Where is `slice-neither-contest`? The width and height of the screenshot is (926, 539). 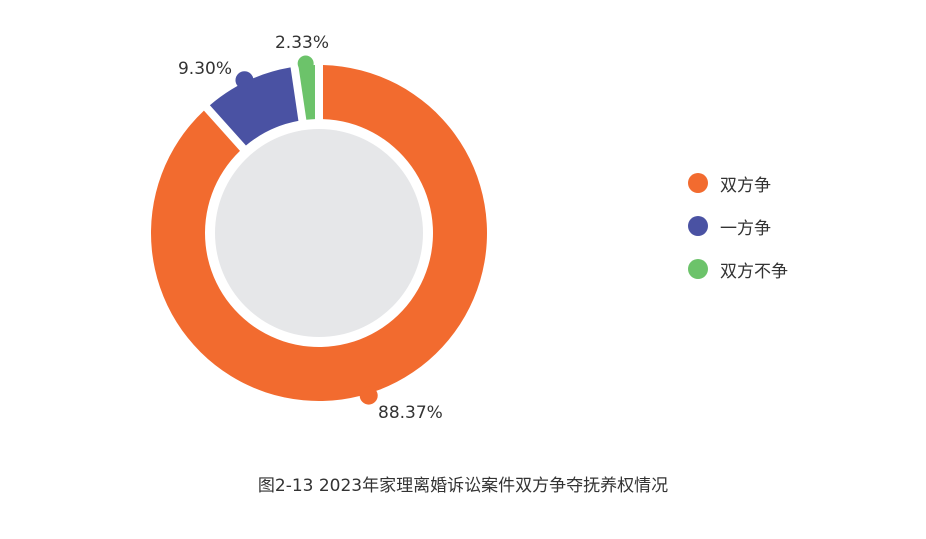
slice-neither-contest is located at coordinates (307, 92).